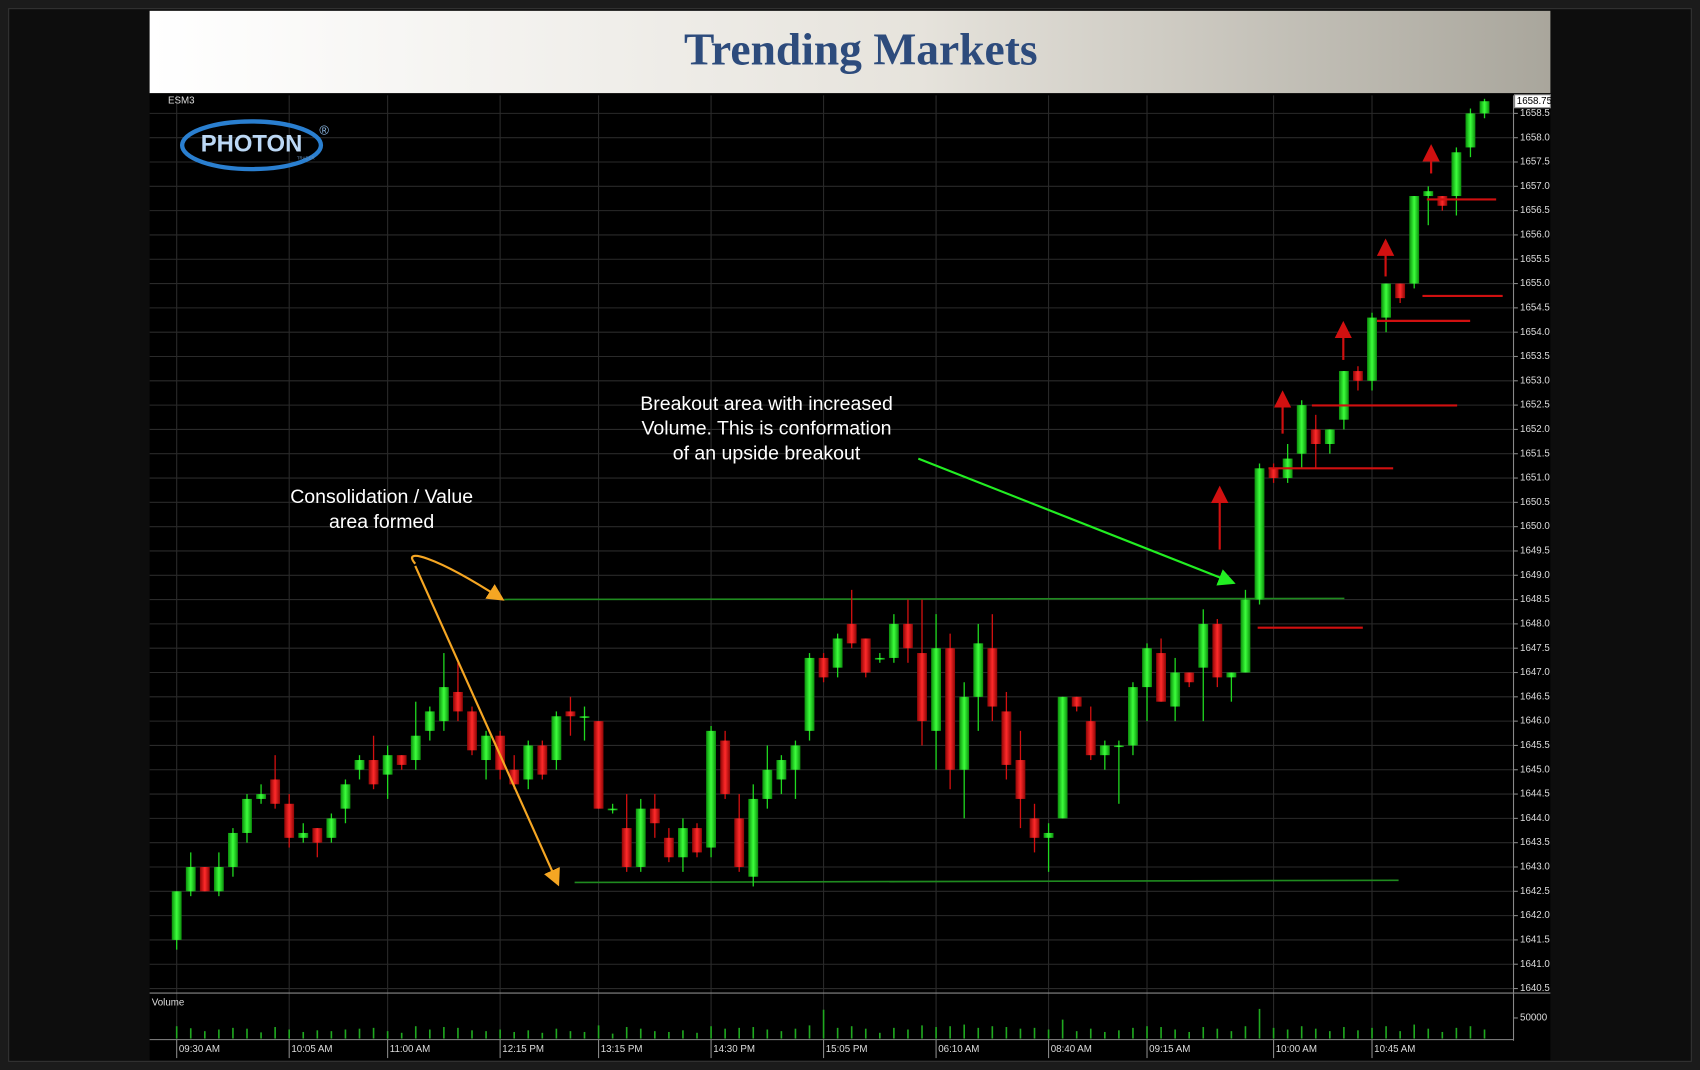  What do you see at coordinates (1535, 259) in the screenshot?
I see `y-tick-label: 1655.5` at bounding box center [1535, 259].